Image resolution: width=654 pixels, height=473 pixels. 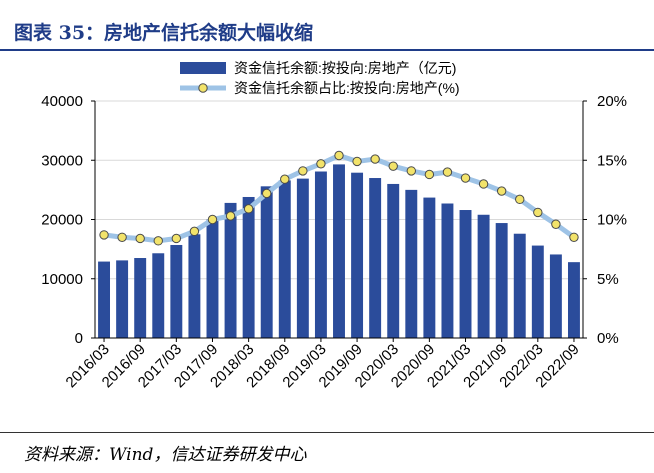 I want to click on header-rule, so click(x=327, y=50).